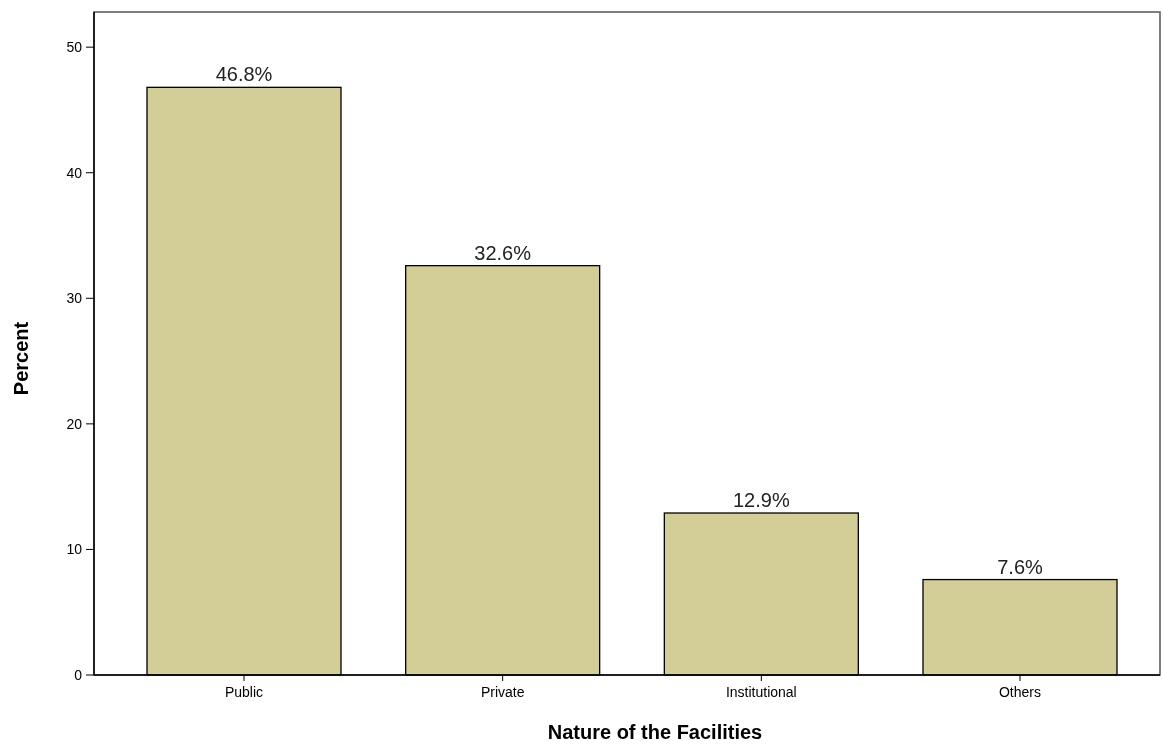  Describe the element at coordinates (74, 423) in the screenshot. I see `y-tick-label: 20` at that location.